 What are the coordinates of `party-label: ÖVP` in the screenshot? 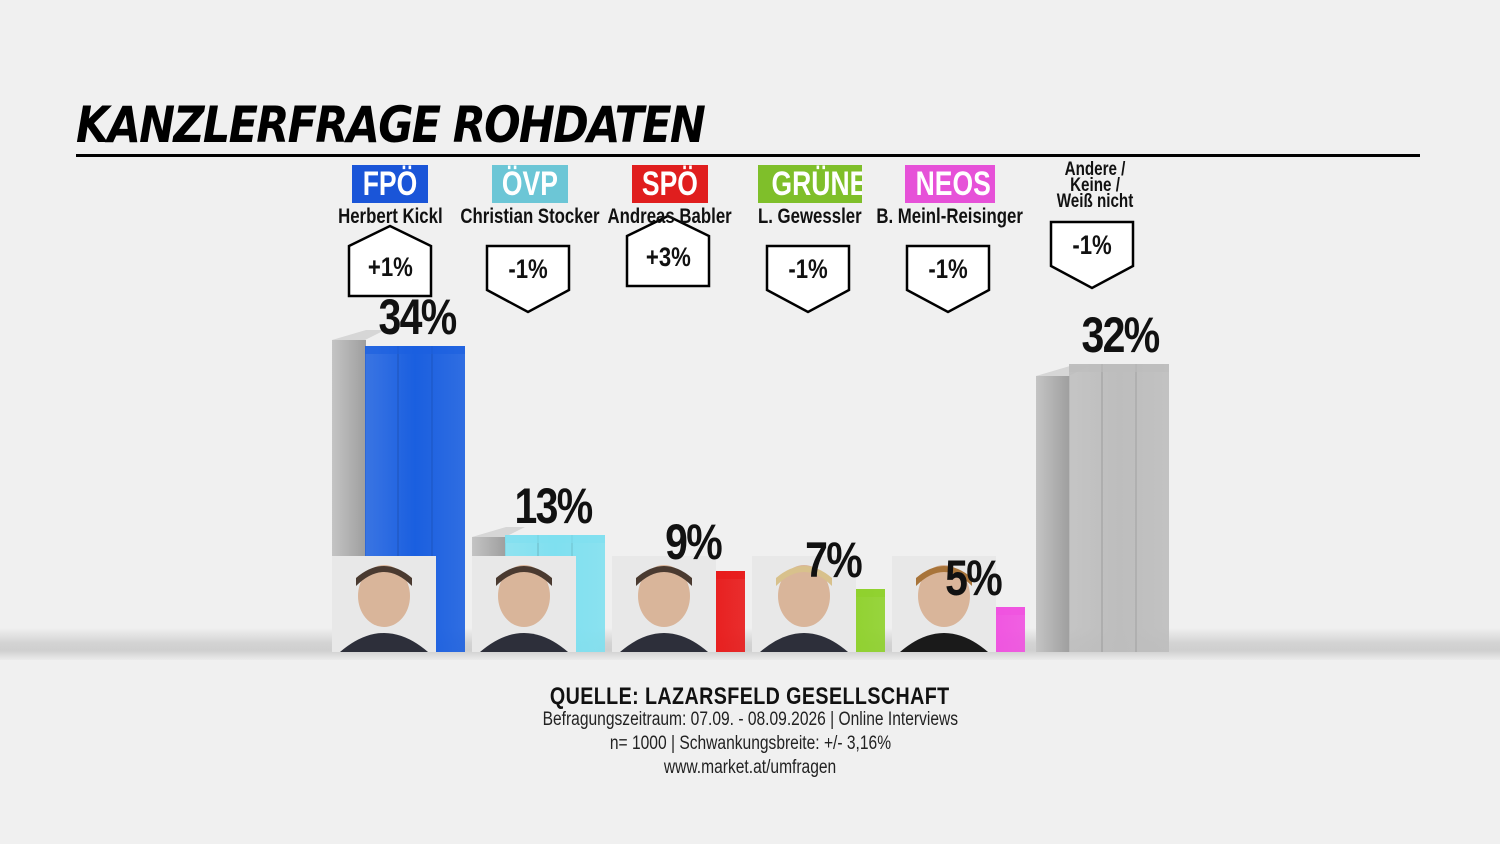 It's located at (530, 184).